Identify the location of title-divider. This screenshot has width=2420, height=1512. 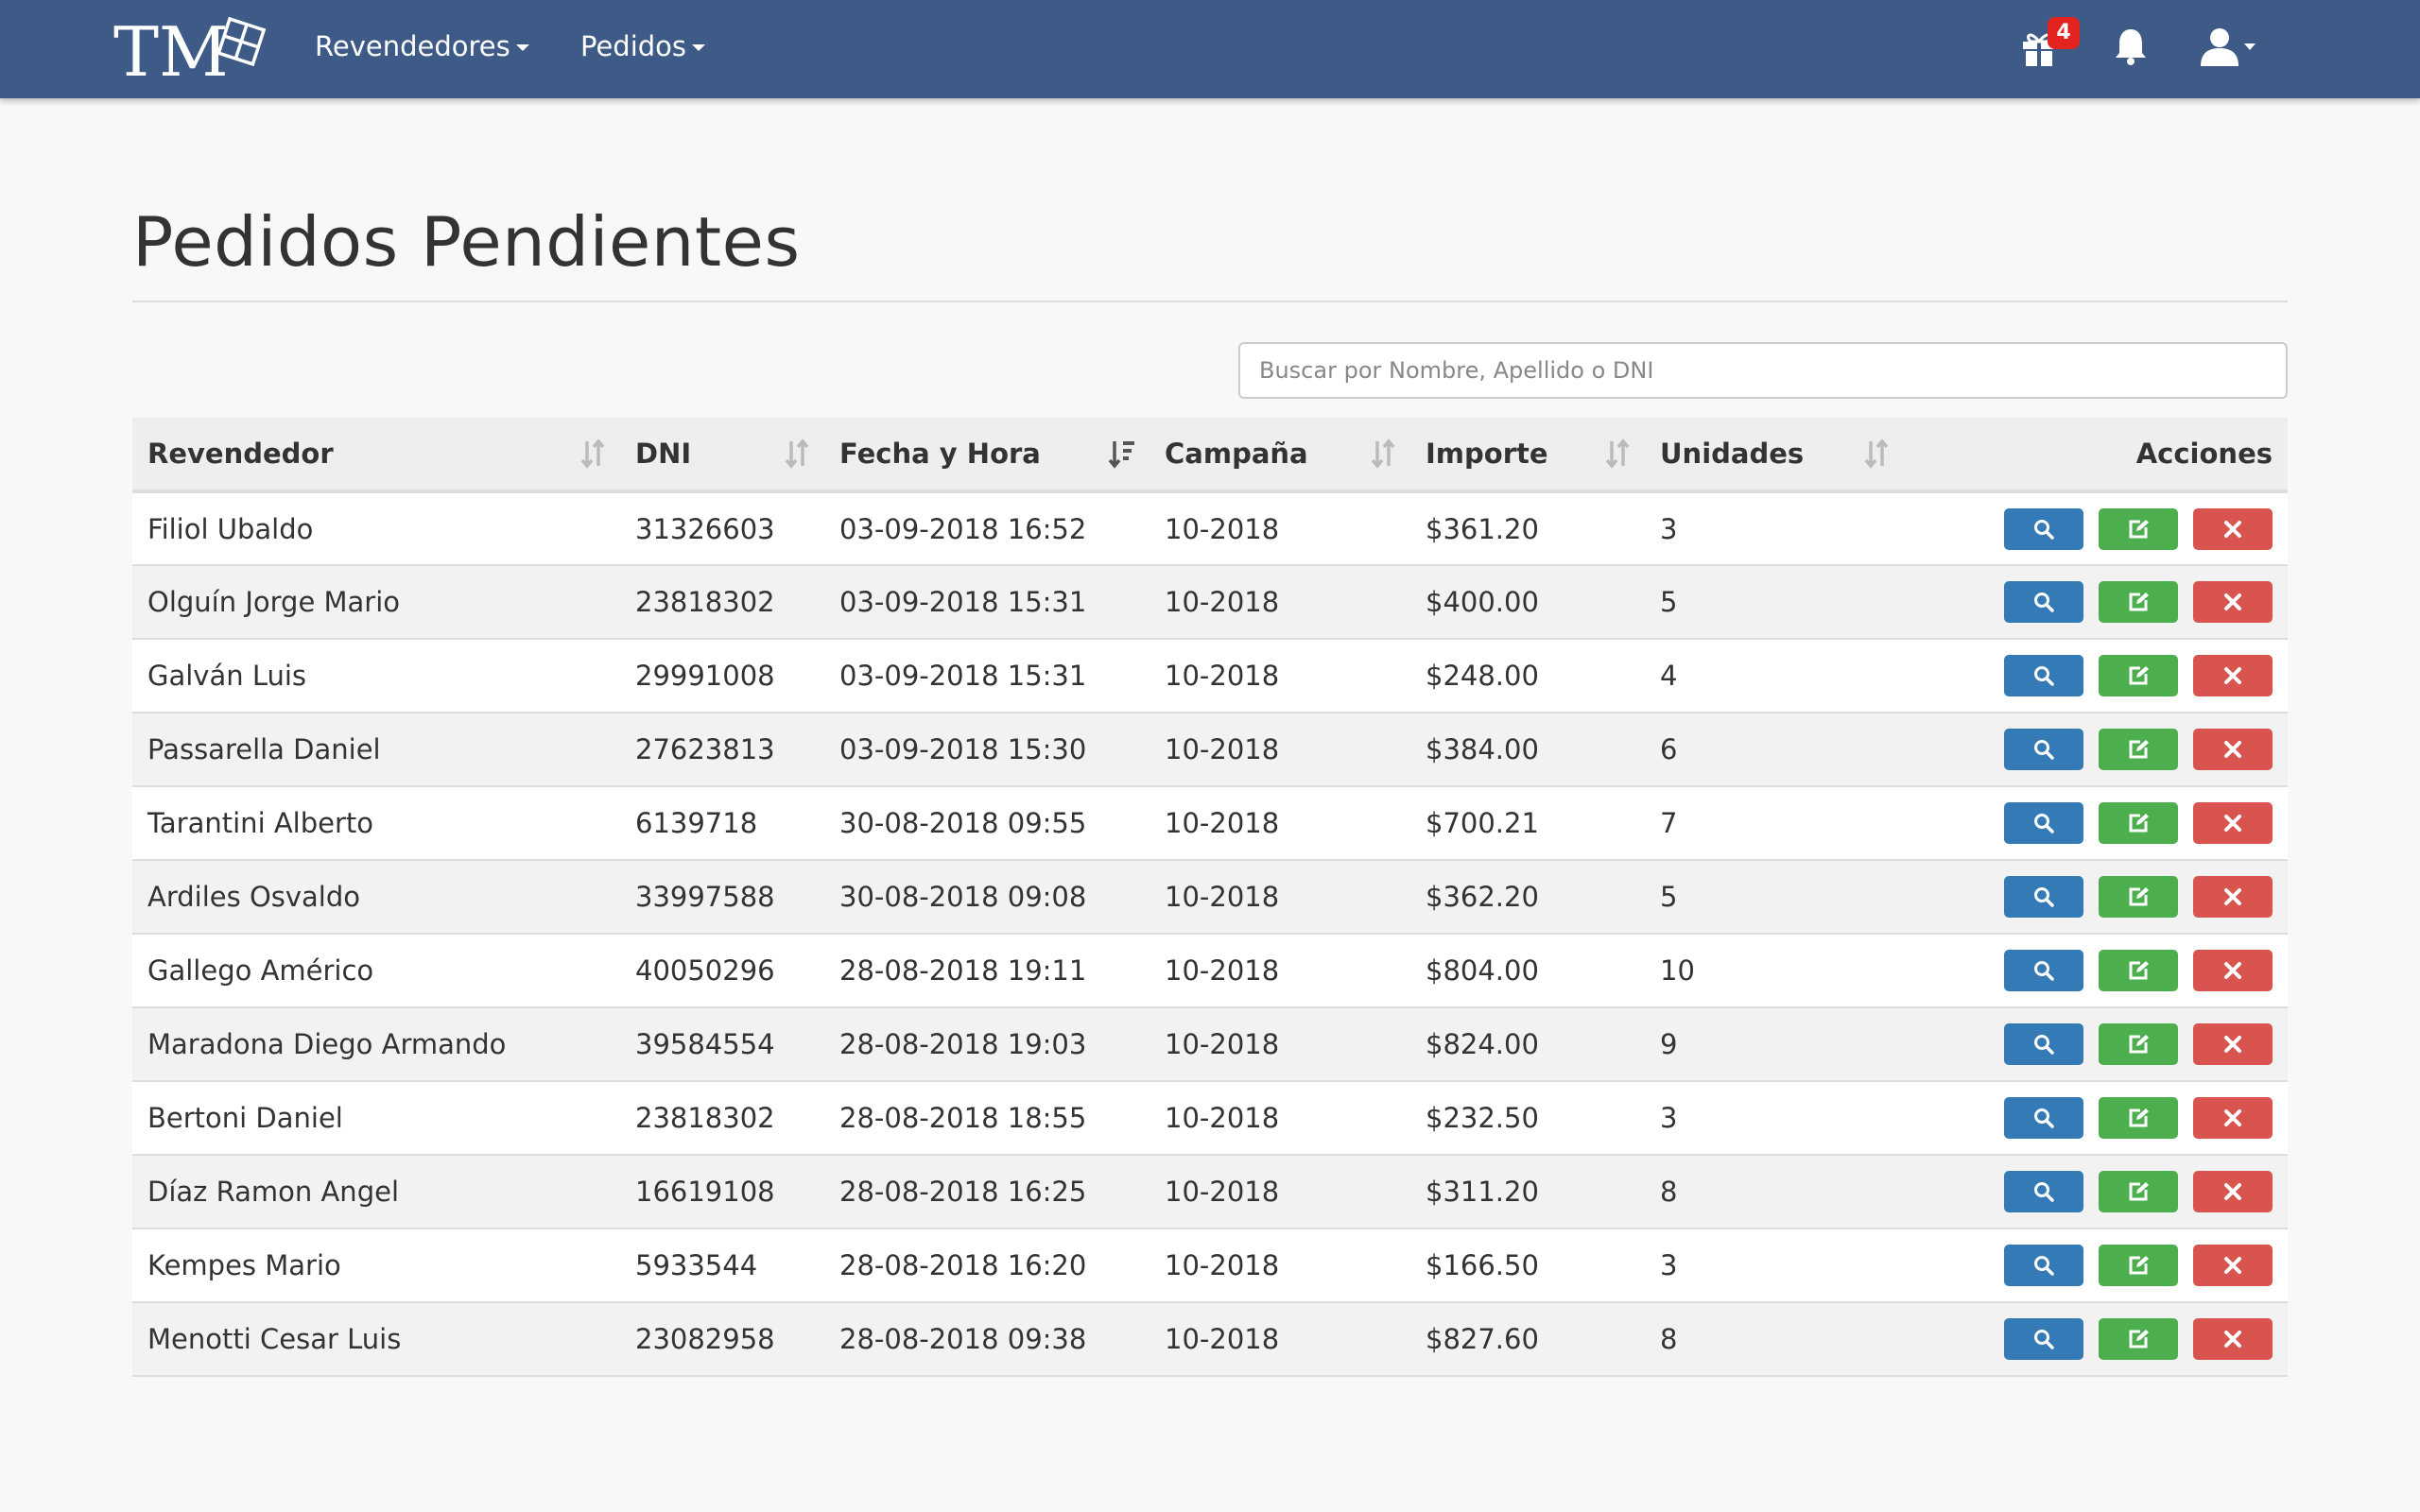
(1210, 301).